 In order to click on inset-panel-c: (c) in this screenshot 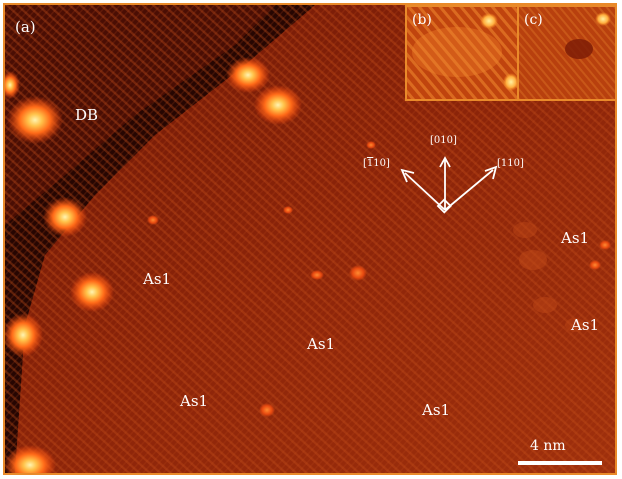, I will do `click(566, 53)`.